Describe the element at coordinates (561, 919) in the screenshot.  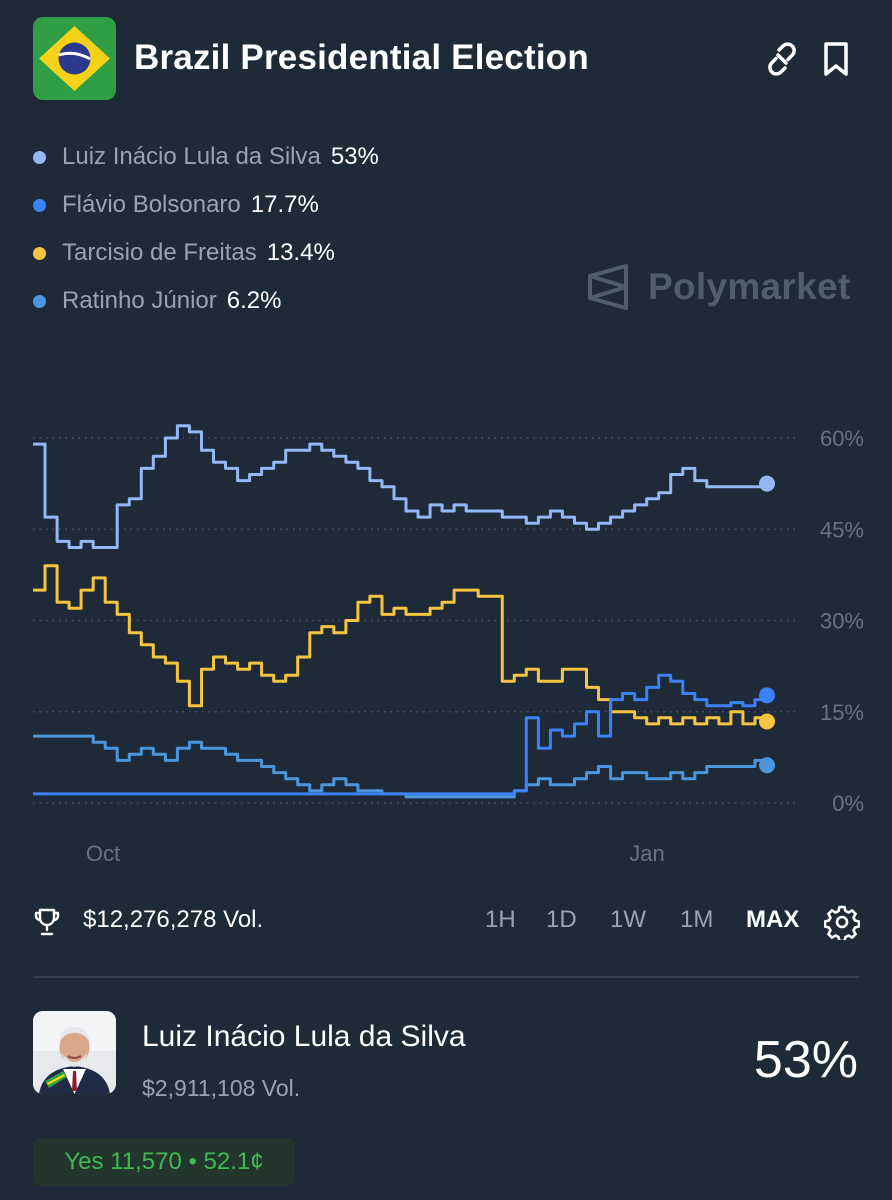
I see `range-1d: 1D` at that location.